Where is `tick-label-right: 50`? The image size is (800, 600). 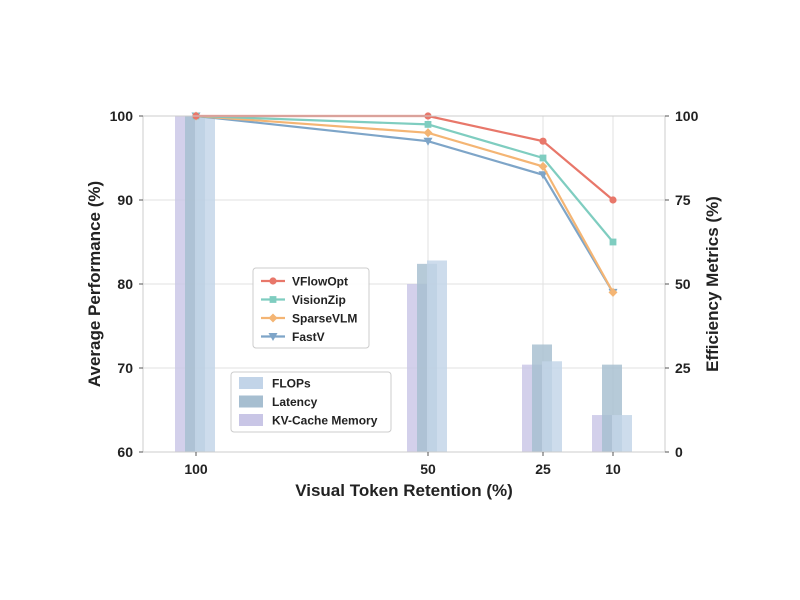 tick-label-right: 50 is located at coordinates (683, 284).